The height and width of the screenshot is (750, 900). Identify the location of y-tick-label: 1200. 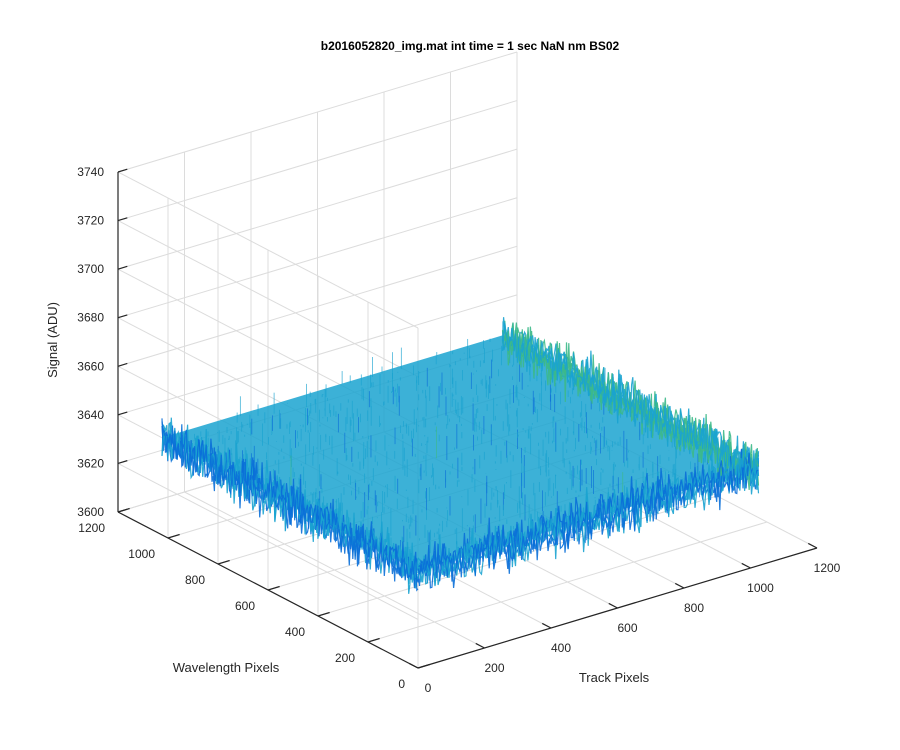
(91, 528).